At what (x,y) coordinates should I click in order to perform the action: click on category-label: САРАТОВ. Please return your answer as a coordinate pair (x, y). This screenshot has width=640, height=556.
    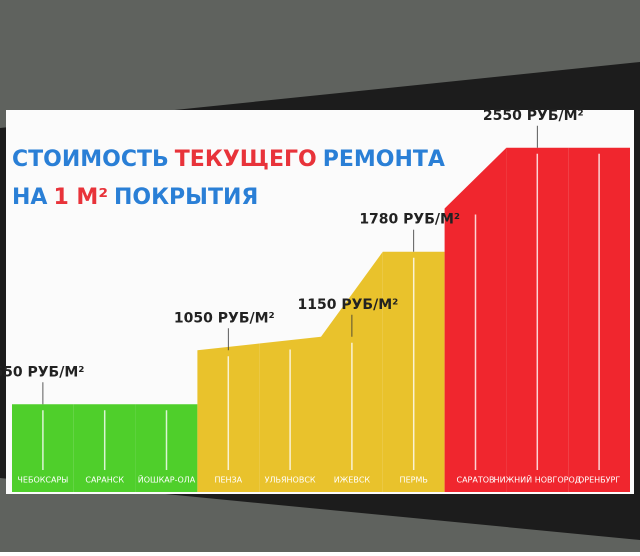
    Looking at the image, I should click on (475, 480).